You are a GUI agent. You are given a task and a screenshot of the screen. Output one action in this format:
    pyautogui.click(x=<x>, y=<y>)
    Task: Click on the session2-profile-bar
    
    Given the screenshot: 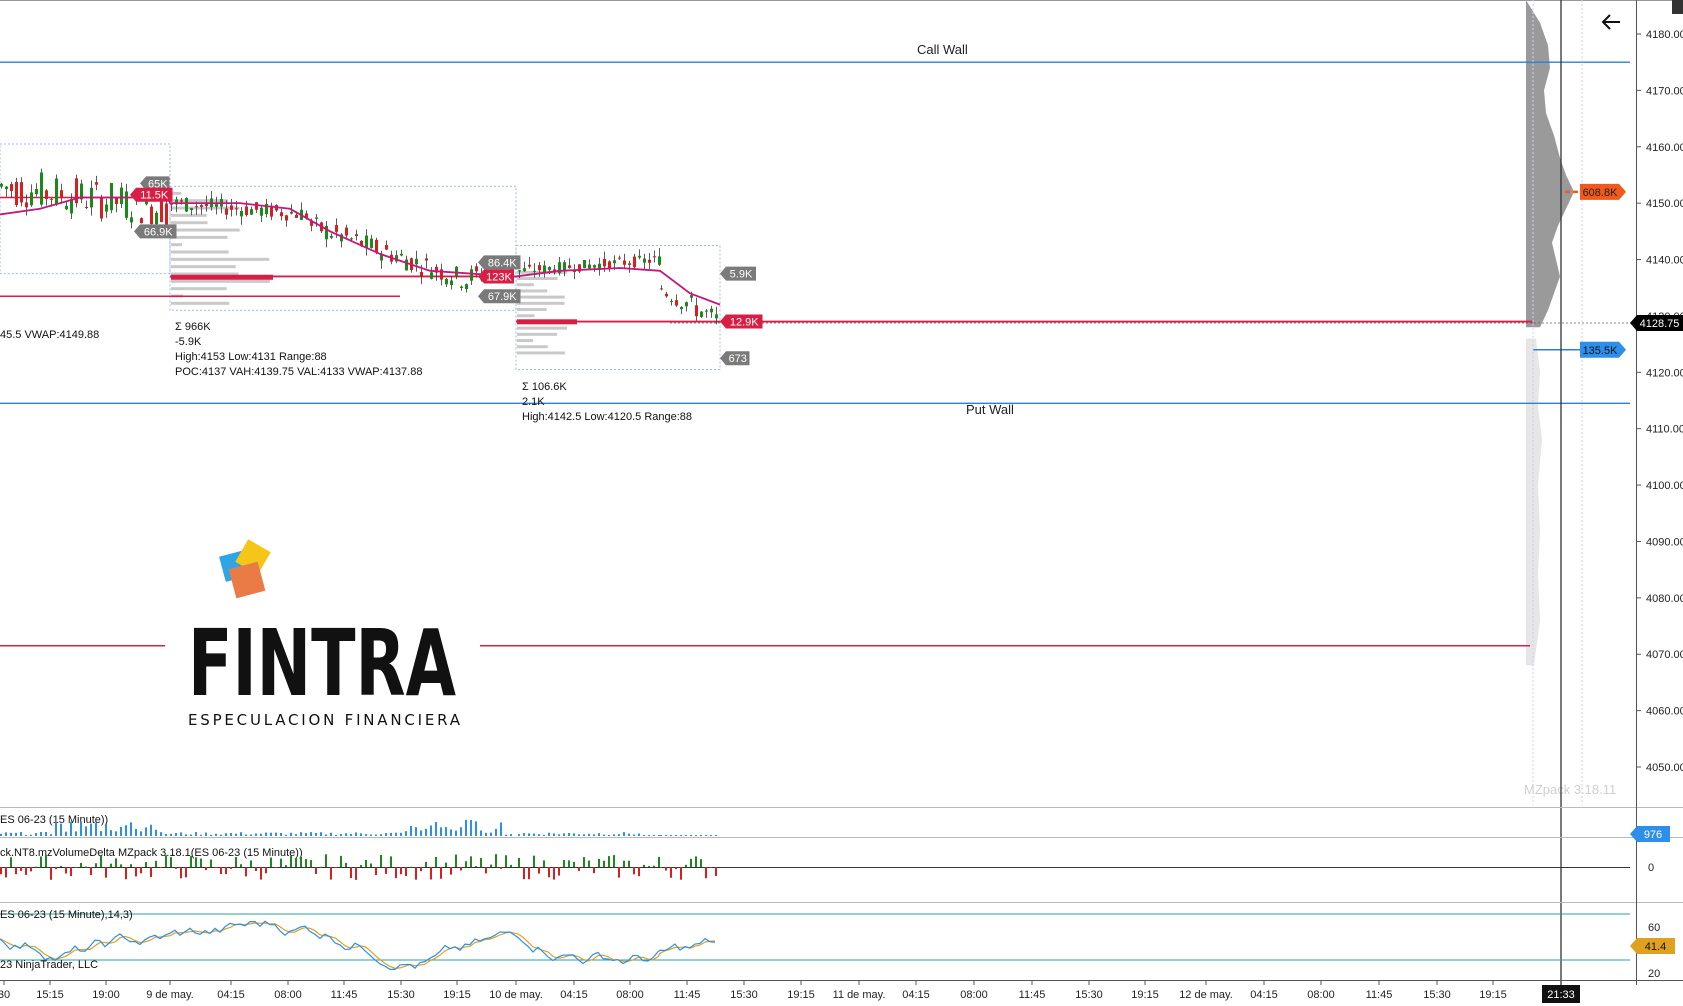 What is the action you would take?
    pyautogui.click(x=189, y=223)
    